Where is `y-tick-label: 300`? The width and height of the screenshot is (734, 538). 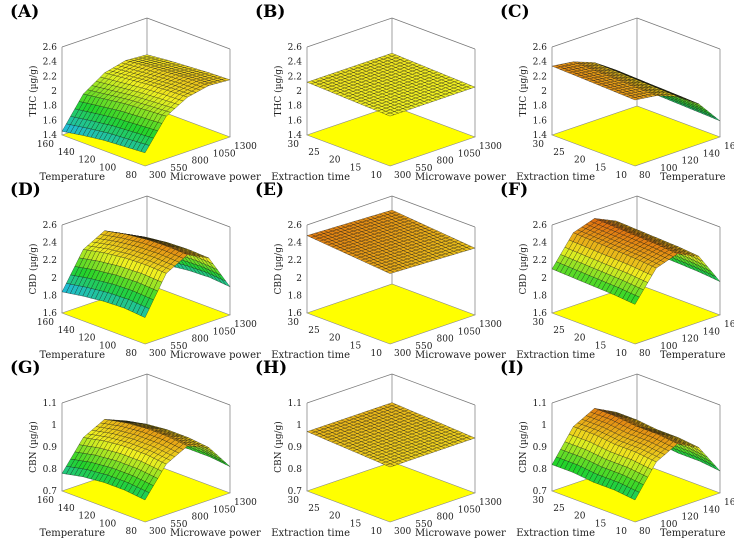 y-tick-label: 300 is located at coordinates (402, 354).